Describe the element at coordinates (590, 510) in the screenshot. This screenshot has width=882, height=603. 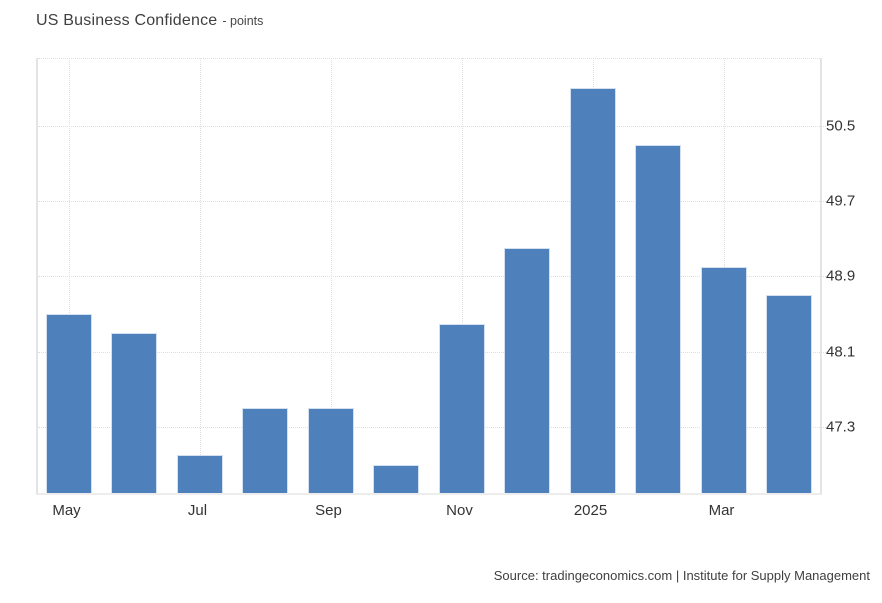
I see `x-axis-label-2025: 2025` at that location.